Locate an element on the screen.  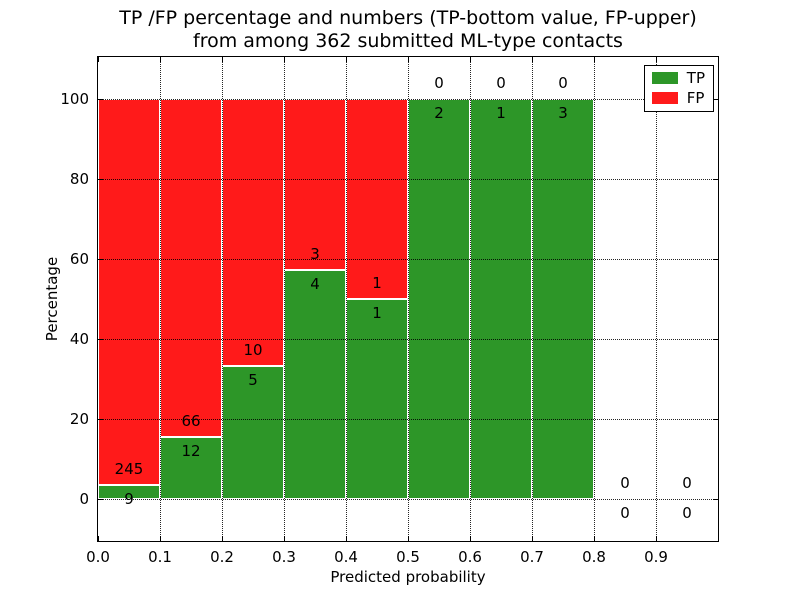
x-tick-label: 0.8 is located at coordinates (594, 557).